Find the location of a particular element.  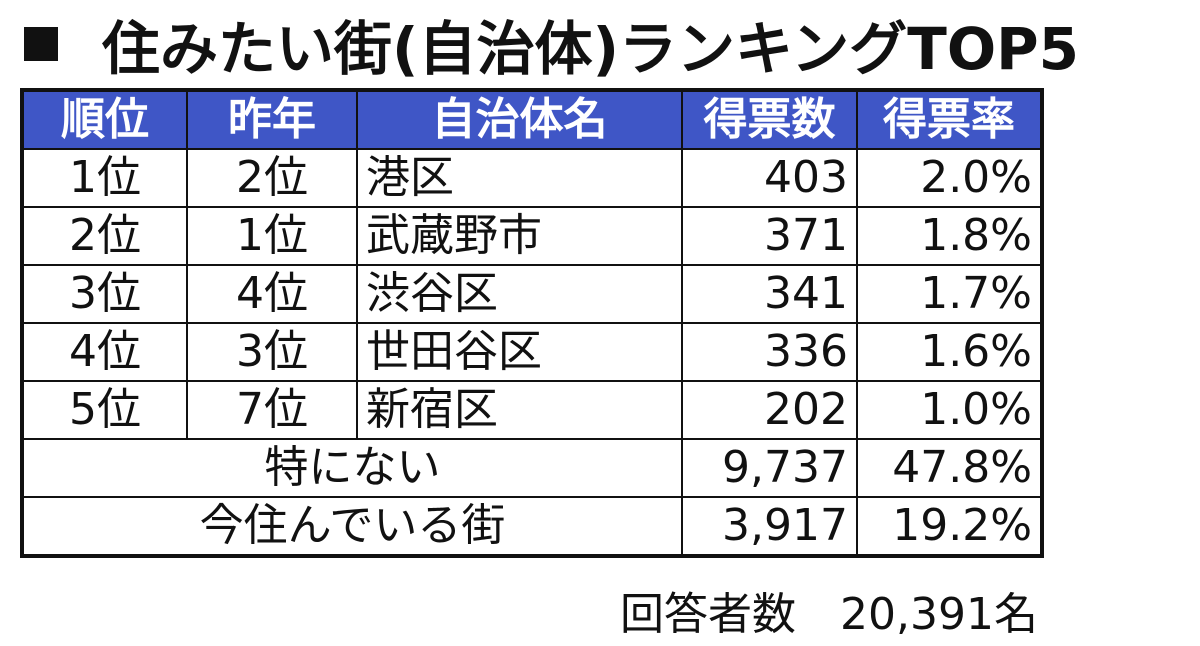

header-cell: 得票数 is located at coordinates (769, 119).